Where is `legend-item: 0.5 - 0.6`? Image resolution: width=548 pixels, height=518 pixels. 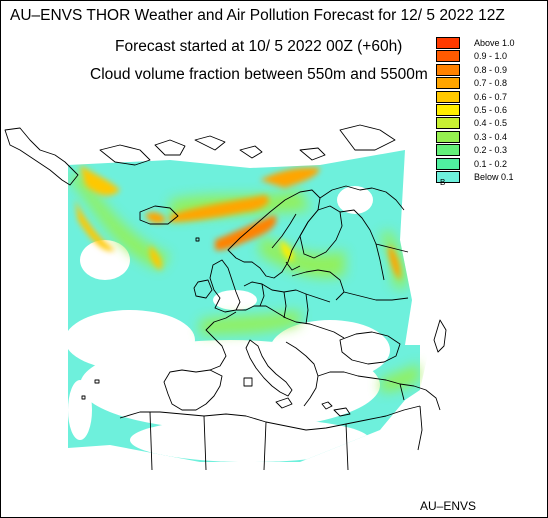
legend-item: 0.5 - 0.6 is located at coordinates (486, 110).